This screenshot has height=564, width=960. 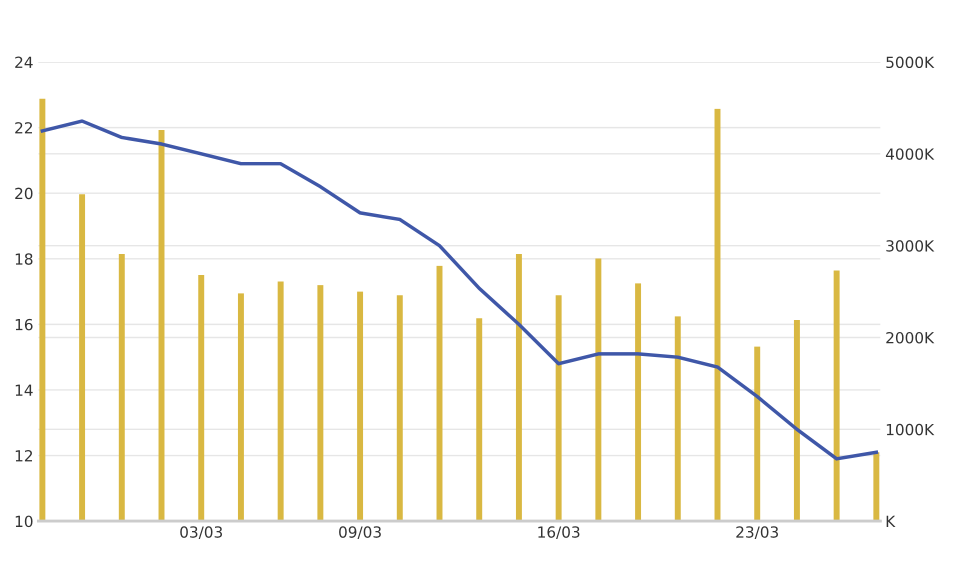 I want to click on y-tick-label: 14, so click(x=24, y=390).